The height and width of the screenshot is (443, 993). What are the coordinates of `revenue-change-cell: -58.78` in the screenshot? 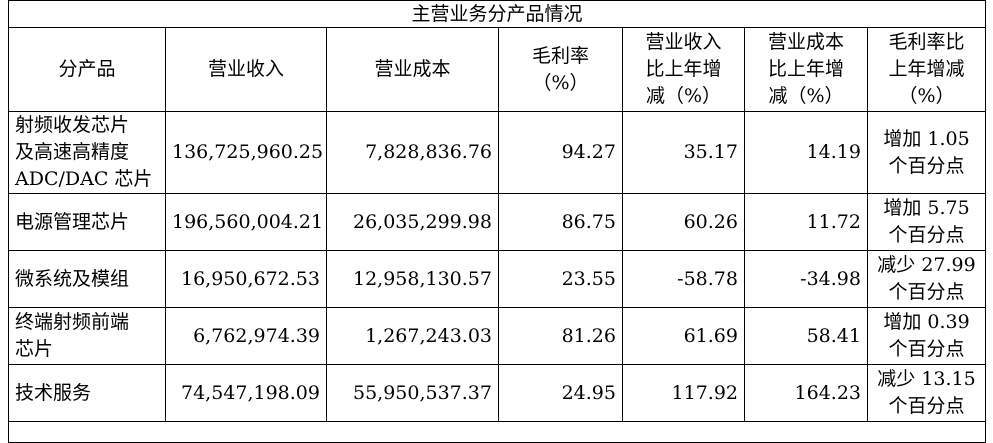 It's located at (683, 279).